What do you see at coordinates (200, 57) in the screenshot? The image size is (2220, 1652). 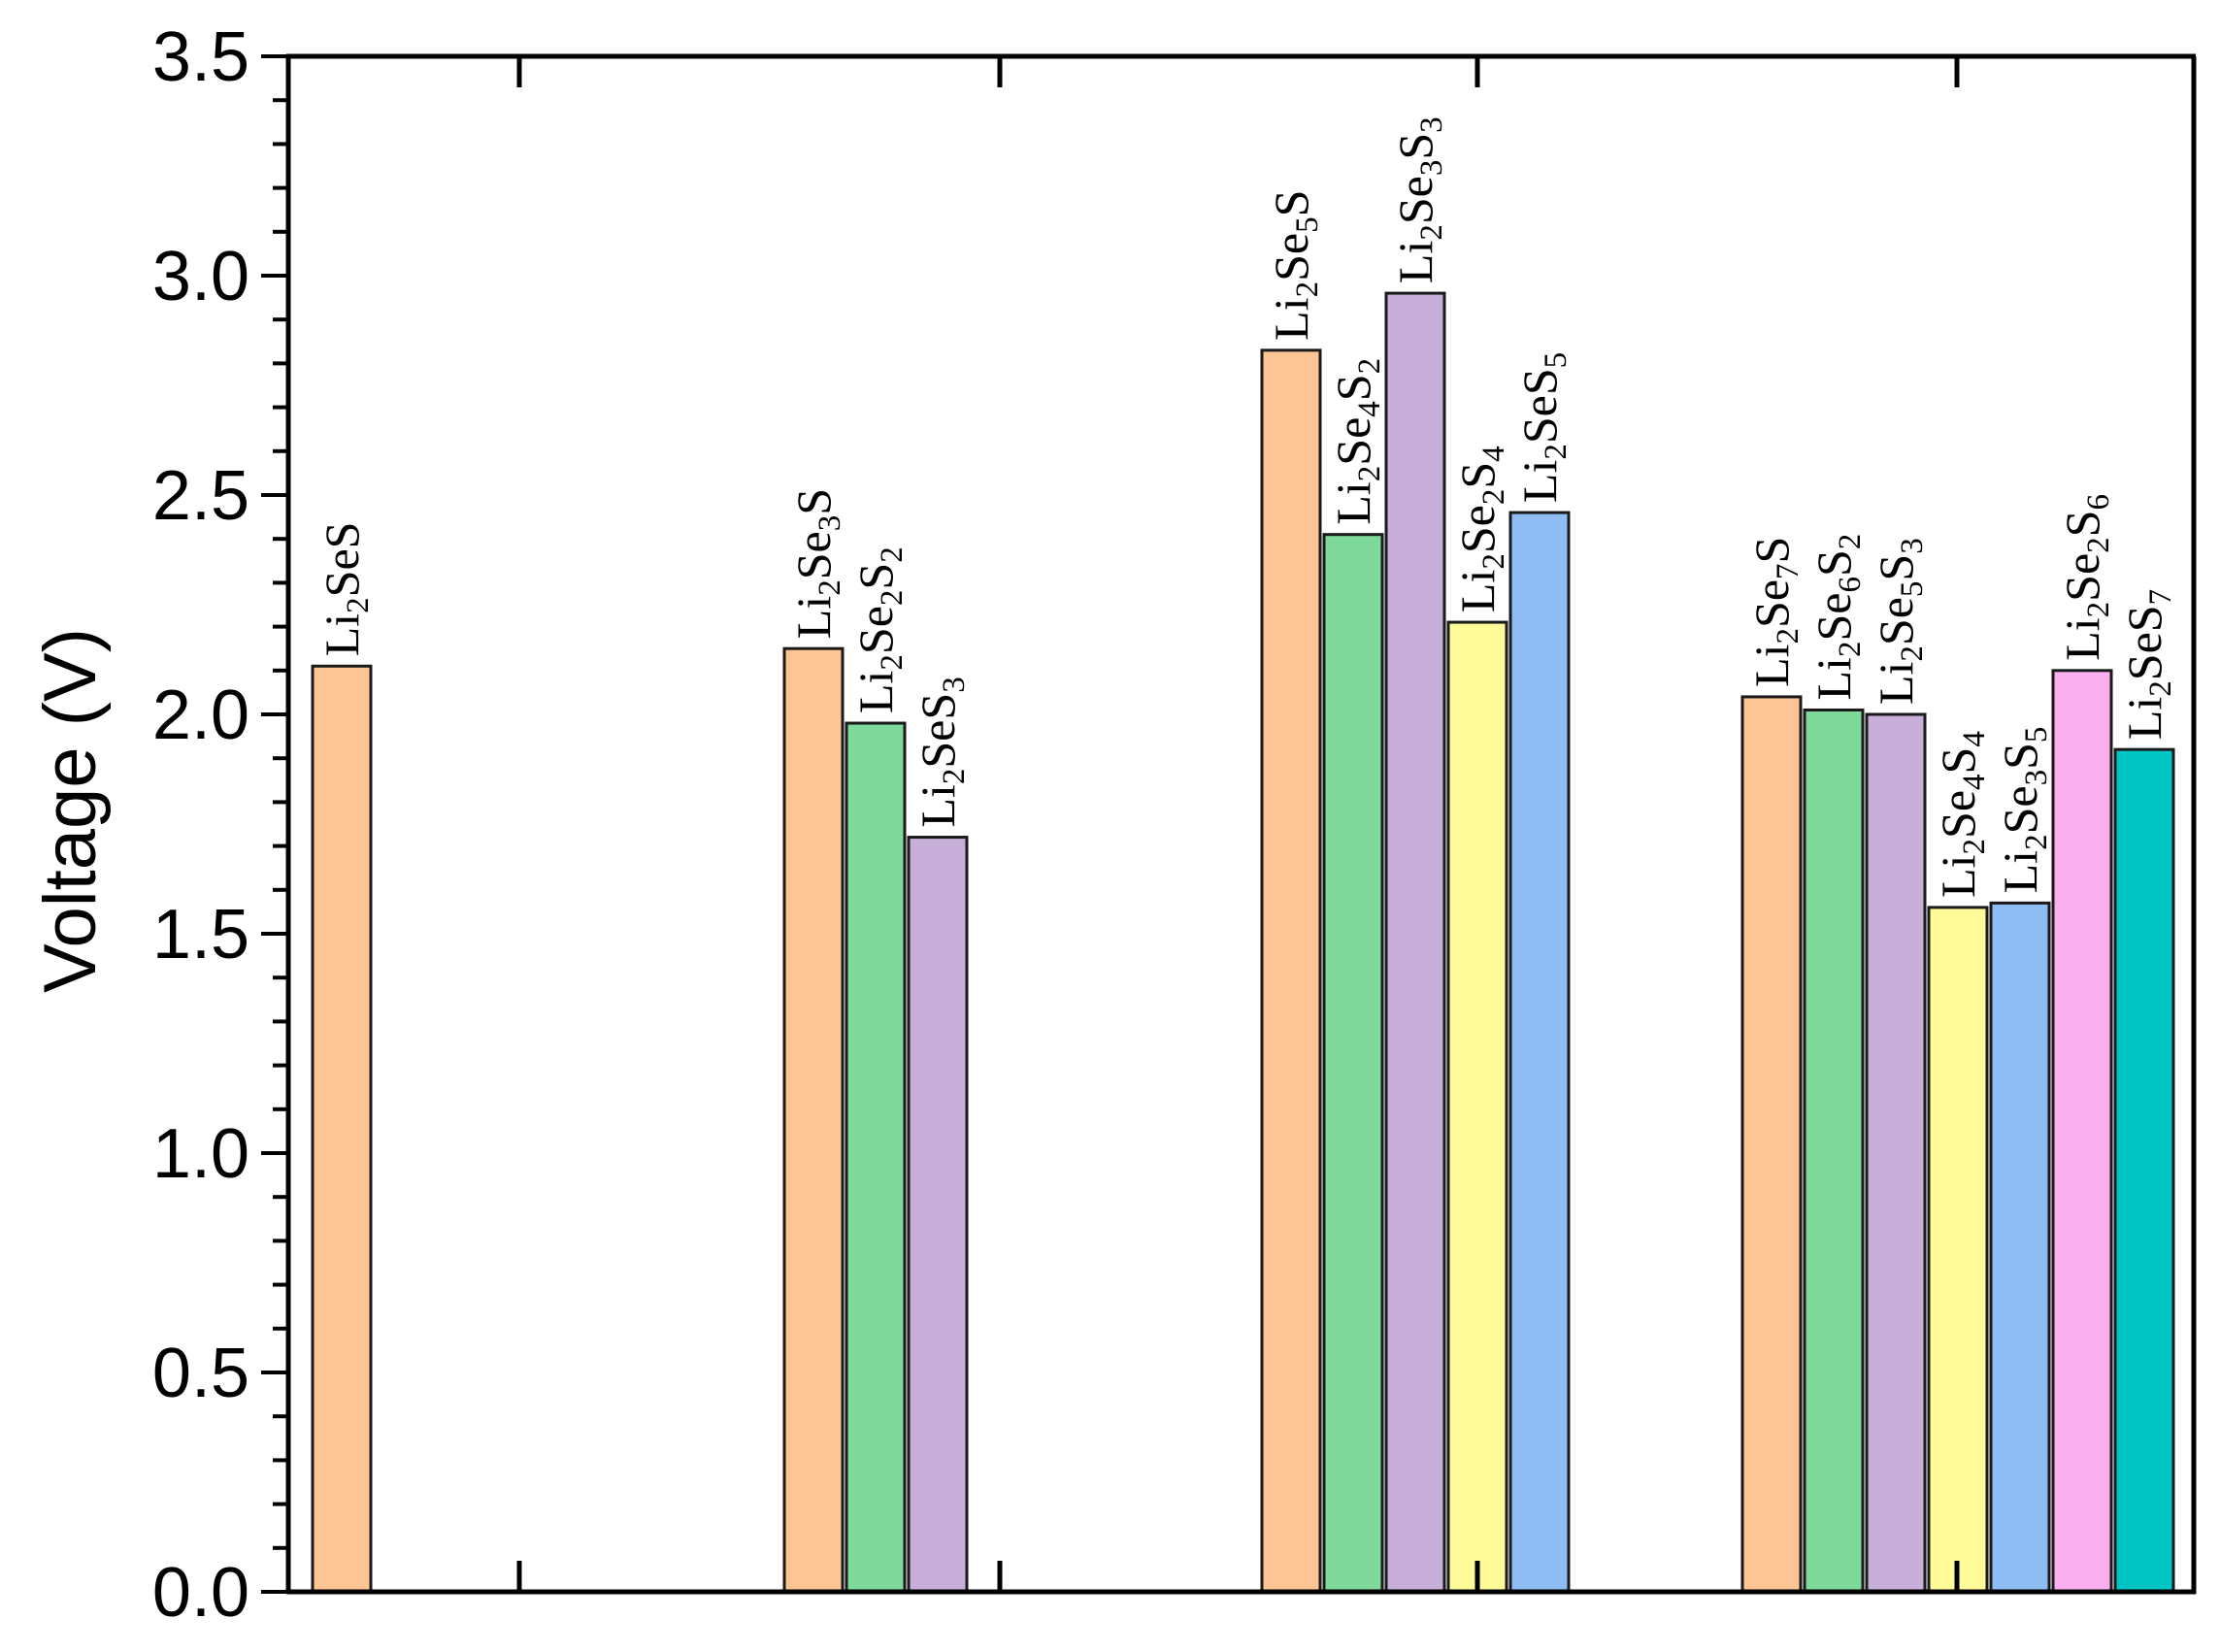 I see `y-tick-label-7: 3.5` at bounding box center [200, 57].